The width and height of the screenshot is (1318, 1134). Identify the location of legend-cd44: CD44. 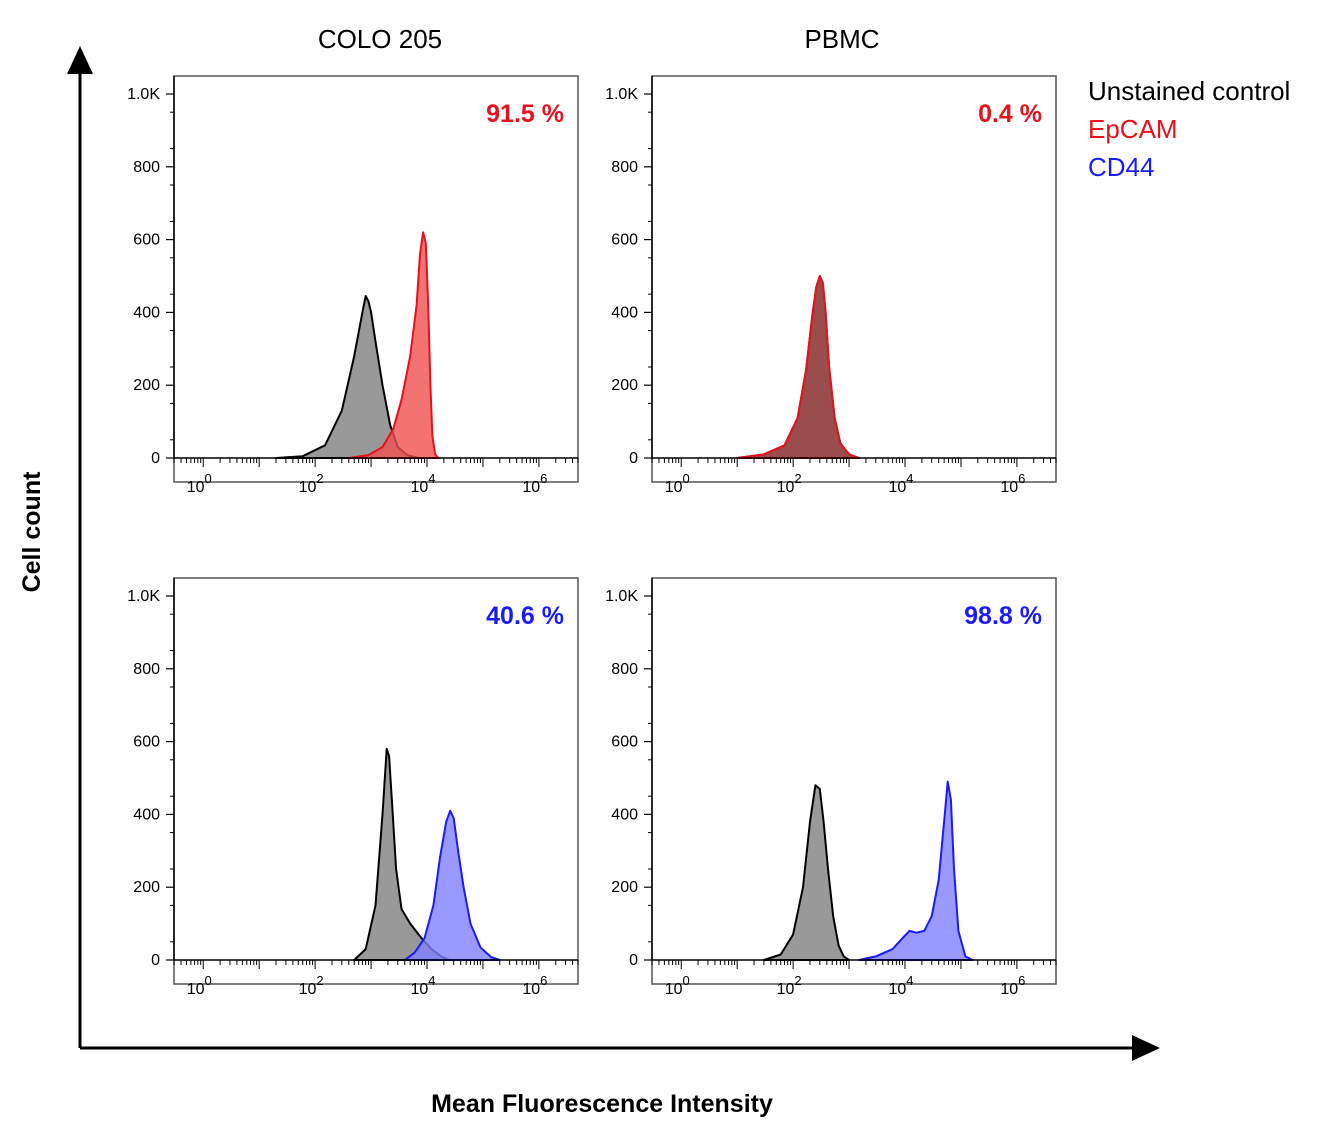
(1121, 167).